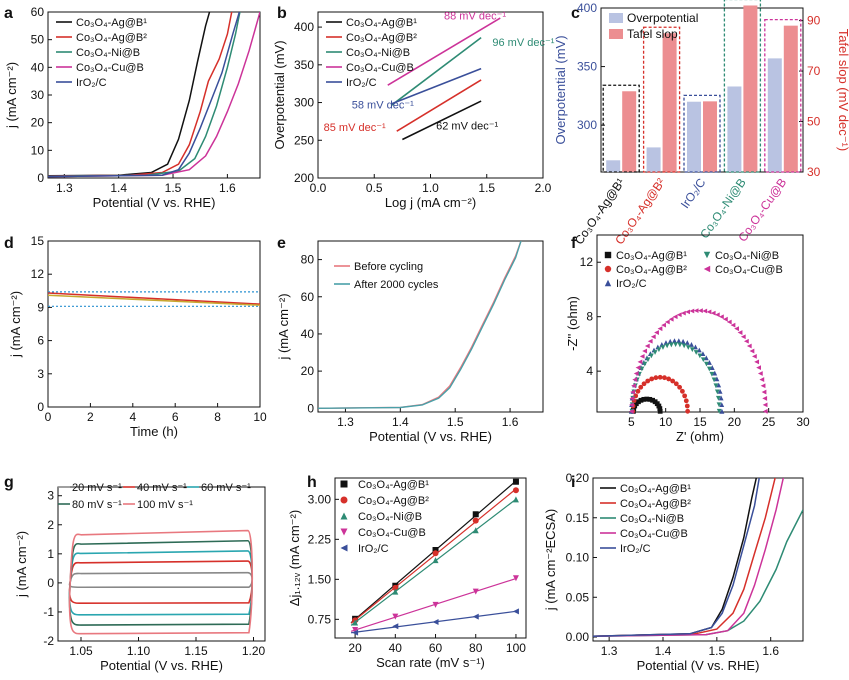 The image size is (849, 680). Describe the element at coordinates (260, 417) in the screenshot. I see `x-tick-label: 10` at that location.